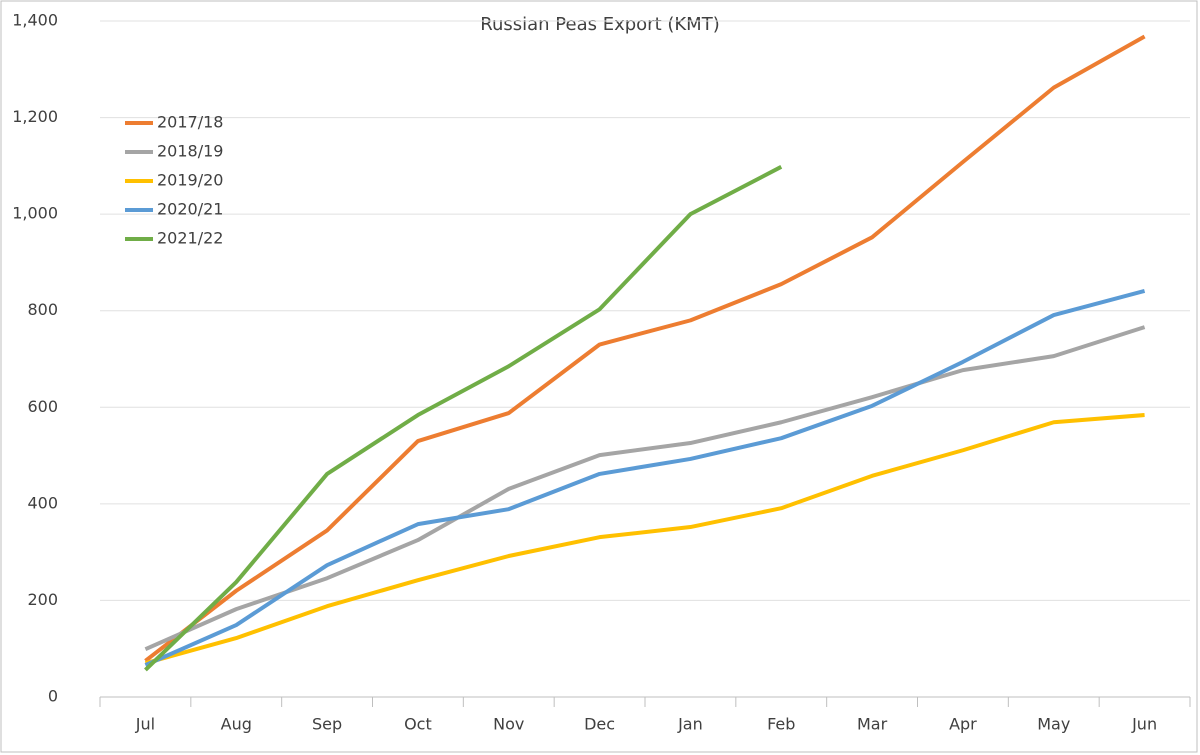 This screenshot has height=755, width=1200. I want to click on y-tick-label: 1,400, so click(35, 20).